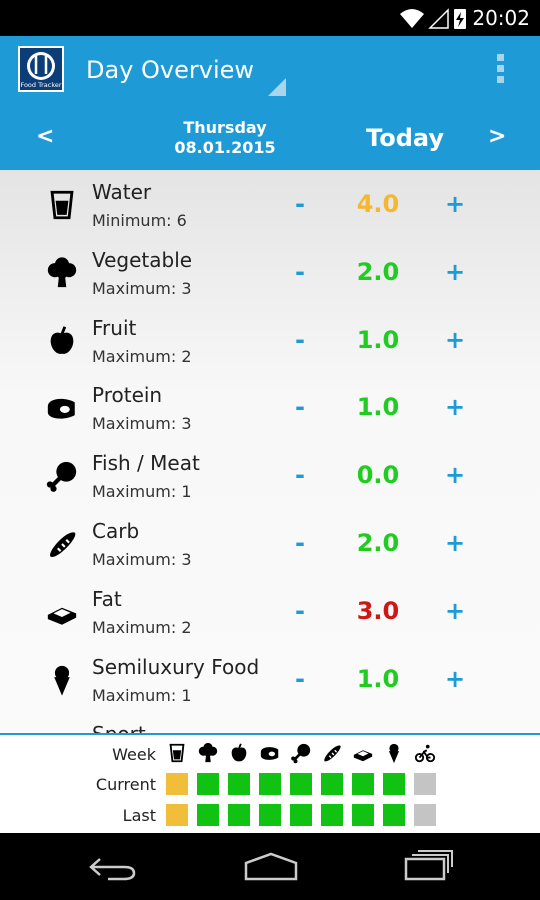 The height and width of the screenshot is (900, 540). Describe the element at coordinates (270, 734) in the screenshot. I see `separator` at that location.